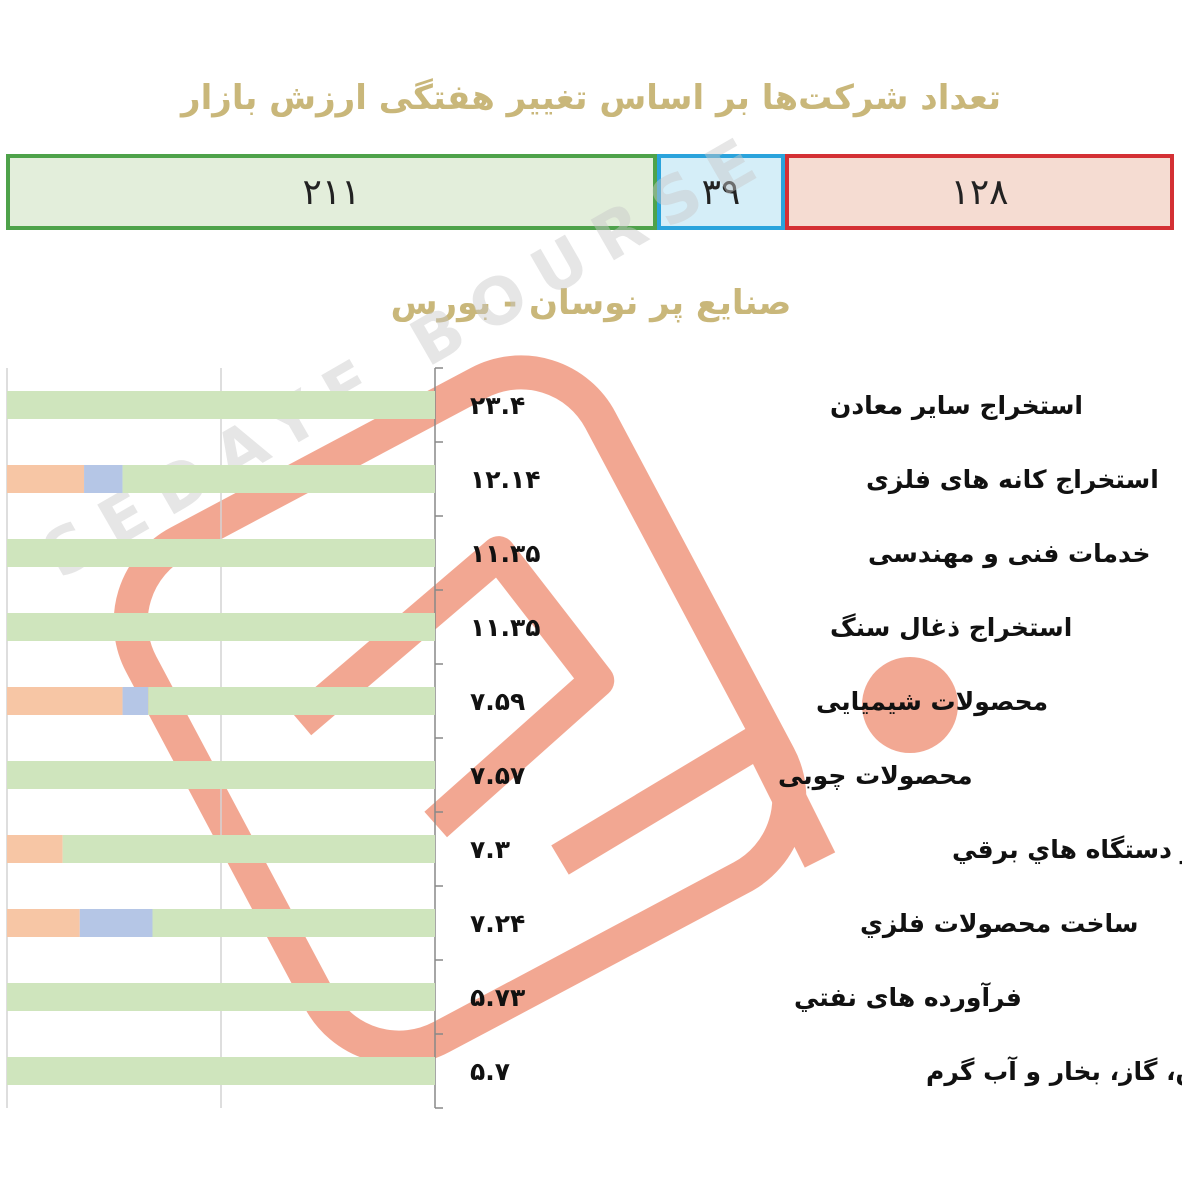 The height and width of the screenshot is (1182, 1182). I want to click on summary-bar: ۲۱۱ ۳۹ ۱۲۸, so click(590, 192).